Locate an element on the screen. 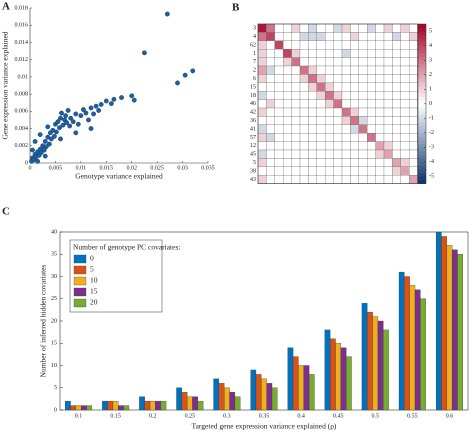  x-tick-label: 0.35 is located at coordinates (264, 416).